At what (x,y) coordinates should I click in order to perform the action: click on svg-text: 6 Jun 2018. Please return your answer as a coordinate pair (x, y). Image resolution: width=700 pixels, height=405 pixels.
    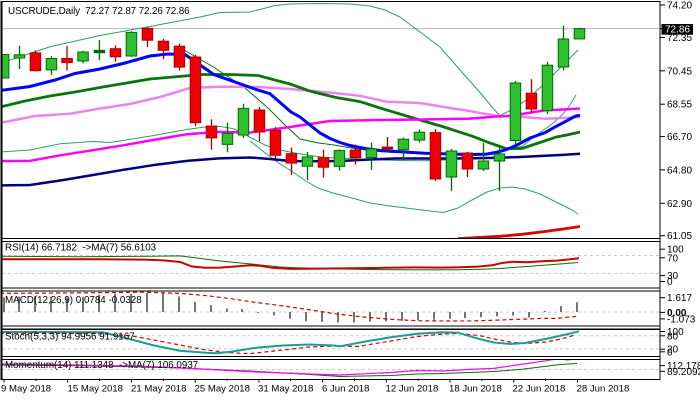
    Looking at the image, I should click on (345, 389).